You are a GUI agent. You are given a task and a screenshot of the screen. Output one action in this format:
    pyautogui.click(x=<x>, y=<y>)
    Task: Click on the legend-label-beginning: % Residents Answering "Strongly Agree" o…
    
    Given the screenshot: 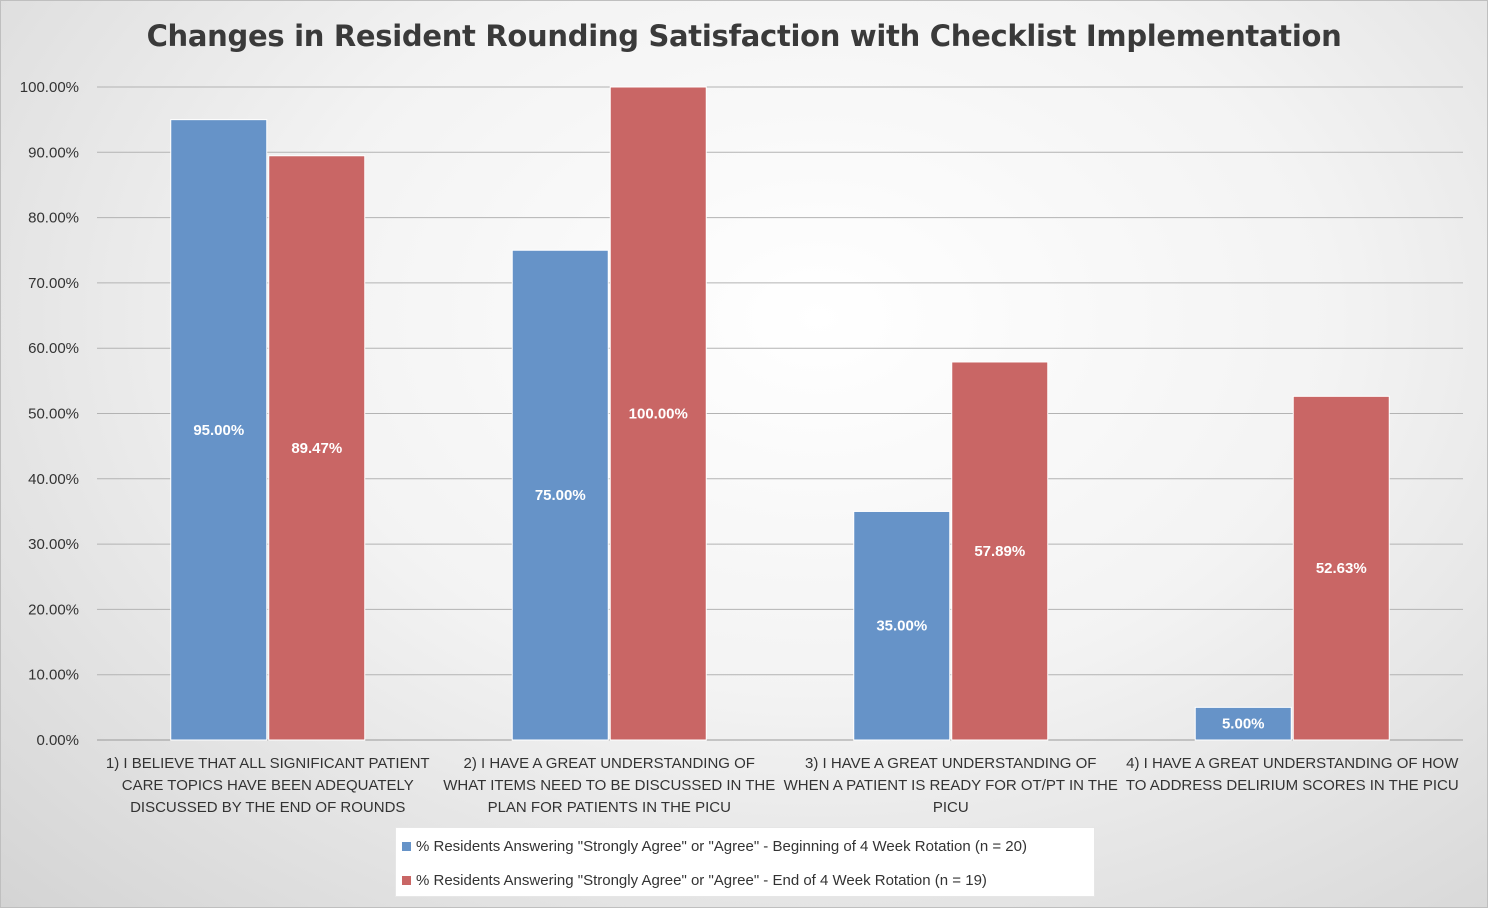 What is the action you would take?
    pyautogui.click(x=721, y=846)
    